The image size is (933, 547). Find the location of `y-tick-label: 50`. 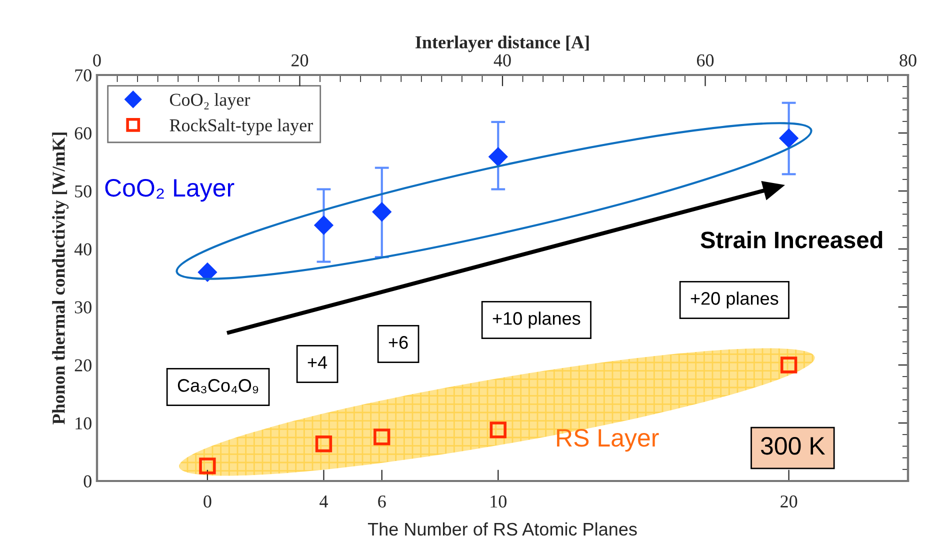

y-tick-label: 50 is located at coordinates (83, 191).